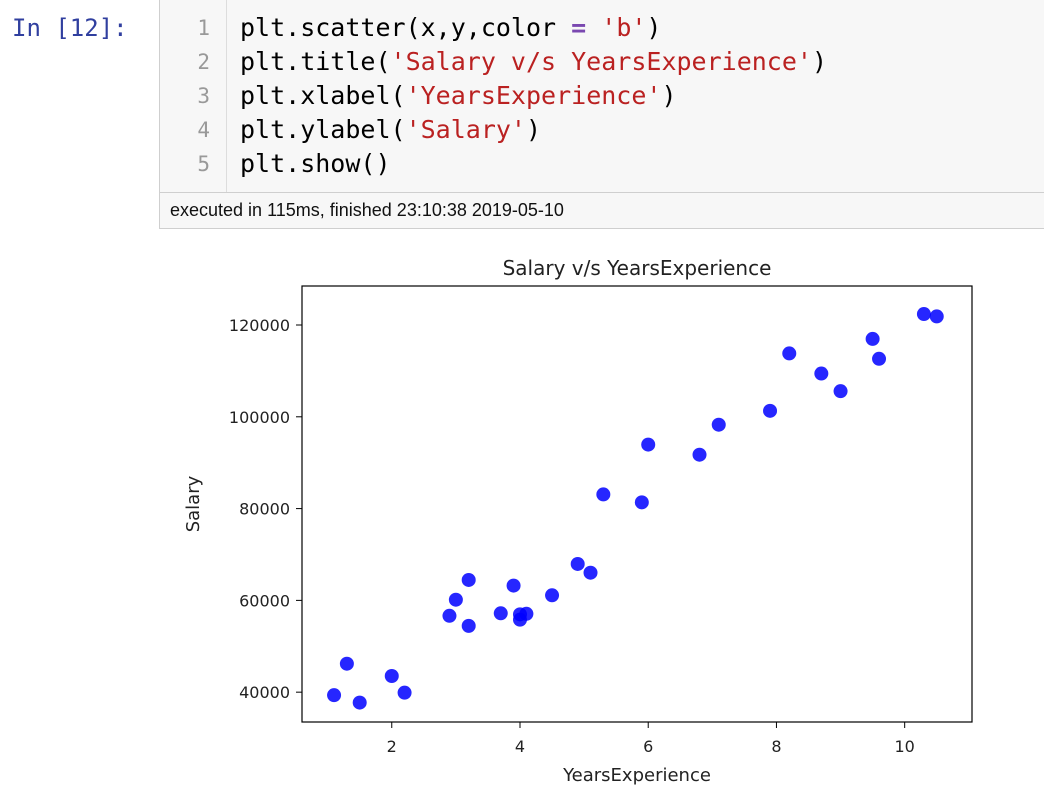 Image resolution: width=1044 pixels, height=799 pixels. Describe the element at coordinates (776, 746) in the screenshot. I see `x-tick-label: 8` at that location.